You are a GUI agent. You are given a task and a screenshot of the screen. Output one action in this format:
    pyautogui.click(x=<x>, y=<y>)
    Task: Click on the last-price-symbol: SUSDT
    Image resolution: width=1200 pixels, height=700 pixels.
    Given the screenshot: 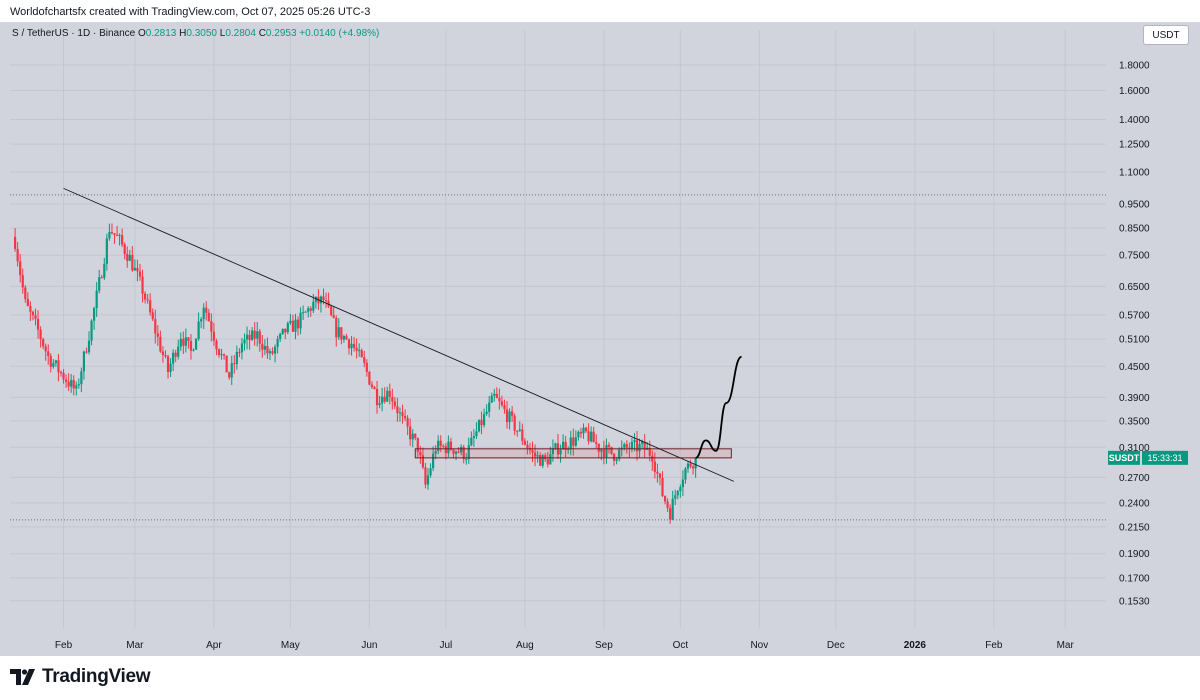 What is the action you would take?
    pyautogui.click(x=1124, y=458)
    